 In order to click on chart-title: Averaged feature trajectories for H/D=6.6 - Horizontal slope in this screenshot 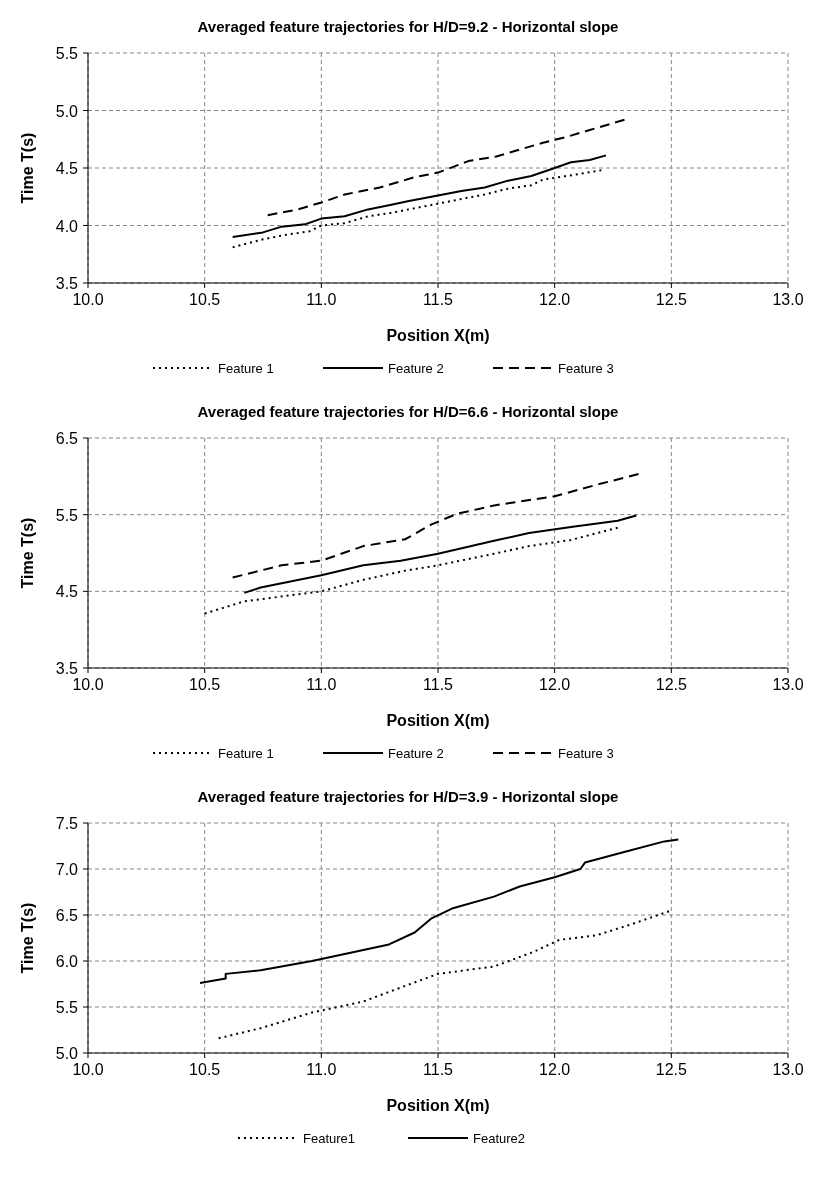, I will do `click(408, 411)`.